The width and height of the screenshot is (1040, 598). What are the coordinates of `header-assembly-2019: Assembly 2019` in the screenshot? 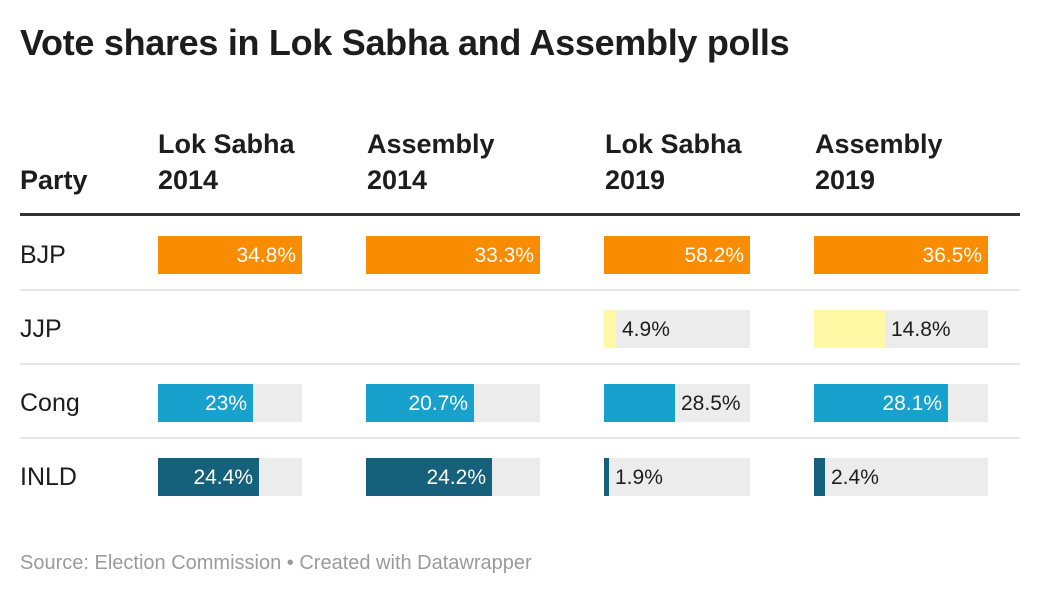 It's located at (879, 162).